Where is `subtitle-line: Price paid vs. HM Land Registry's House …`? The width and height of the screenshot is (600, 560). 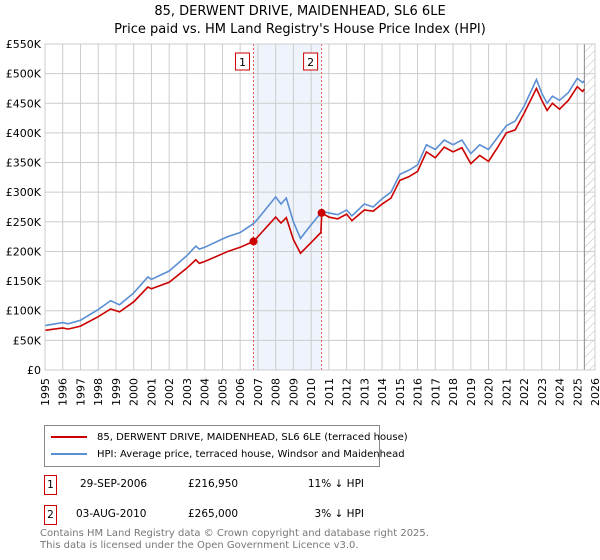 subtitle-line: Price paid vs. HM Land Registry's House … is located at coordinates (300, 29).